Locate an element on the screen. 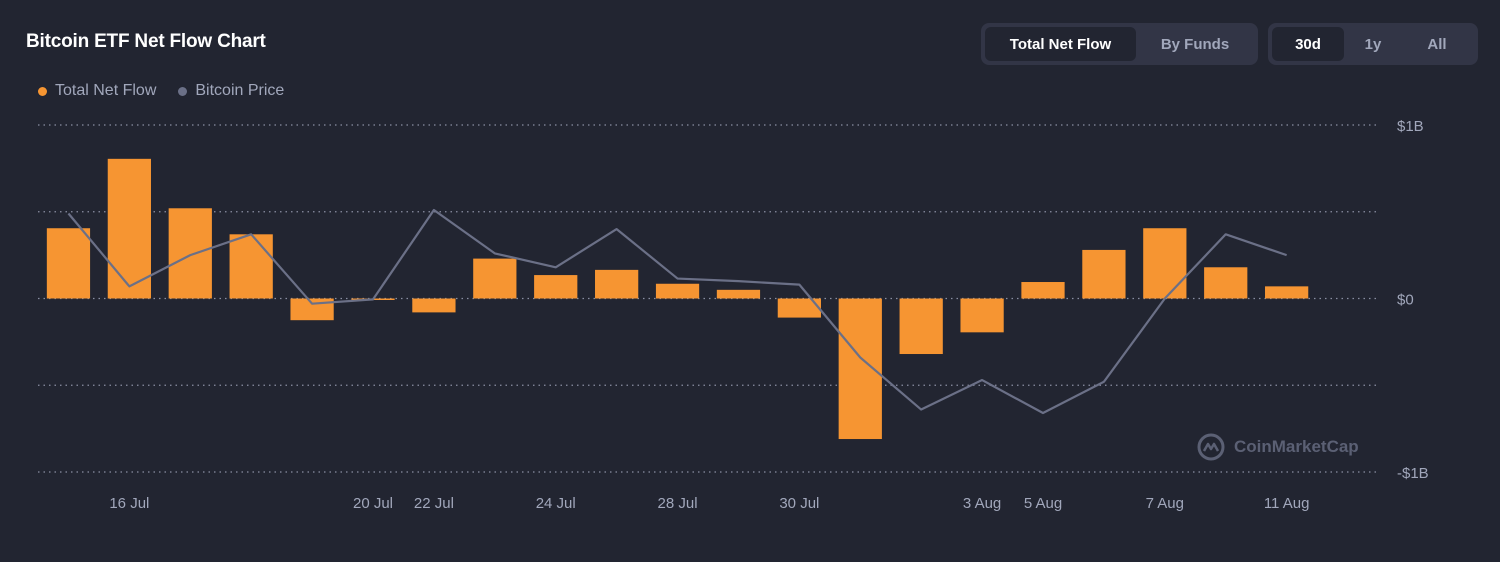 The width and height of the screenshot is (1500, 562). x-tick-label: 22 Jul is located at coordinates (434, 503).